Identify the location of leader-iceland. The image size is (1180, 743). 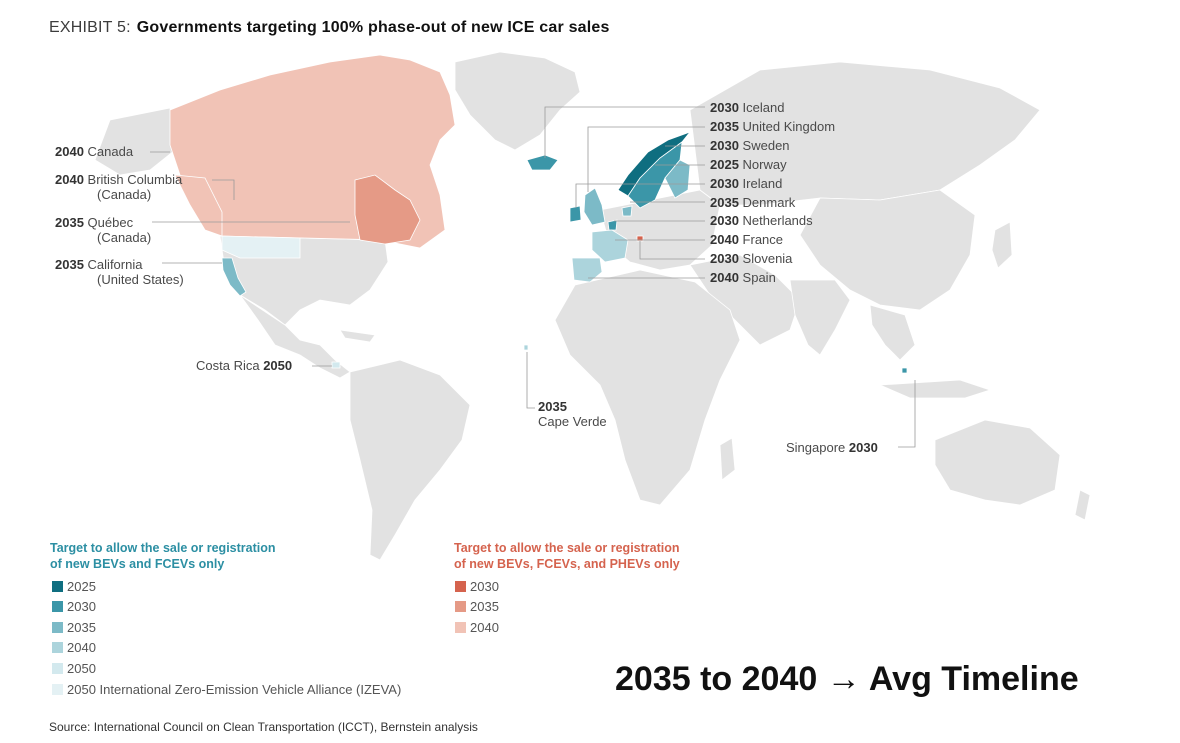
(624, 132).